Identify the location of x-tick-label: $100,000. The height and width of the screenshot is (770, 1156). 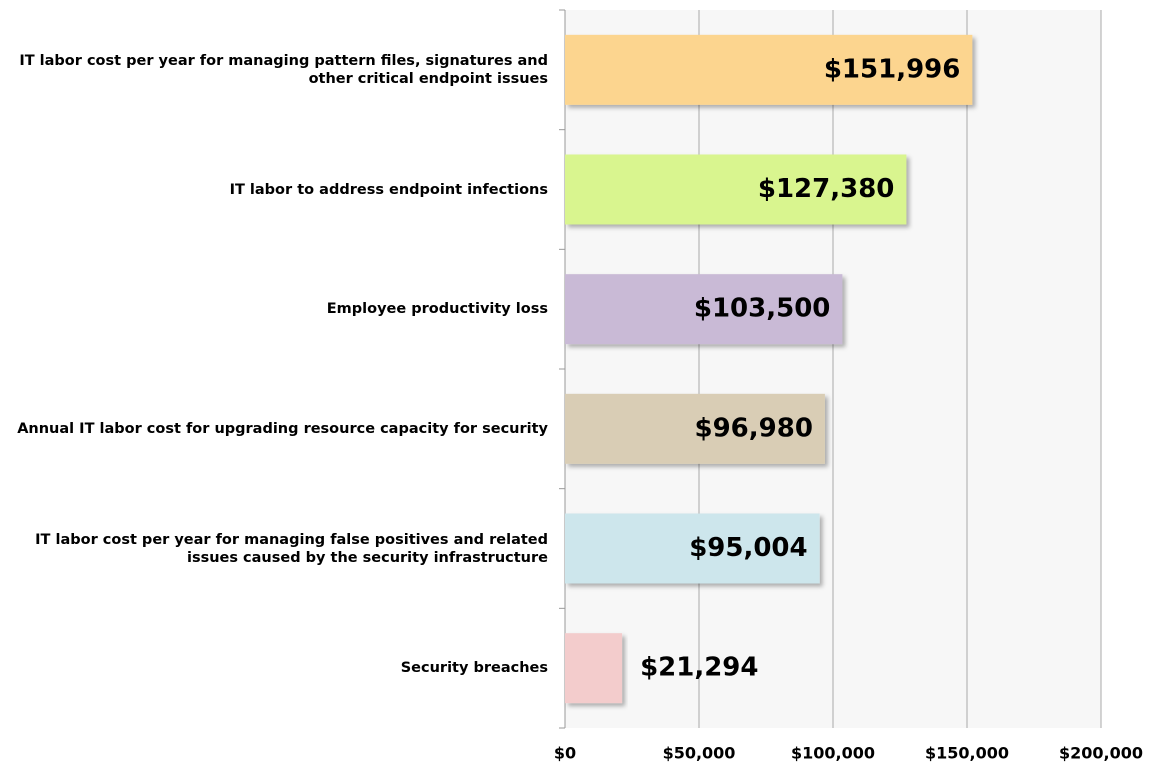
(833, 753).